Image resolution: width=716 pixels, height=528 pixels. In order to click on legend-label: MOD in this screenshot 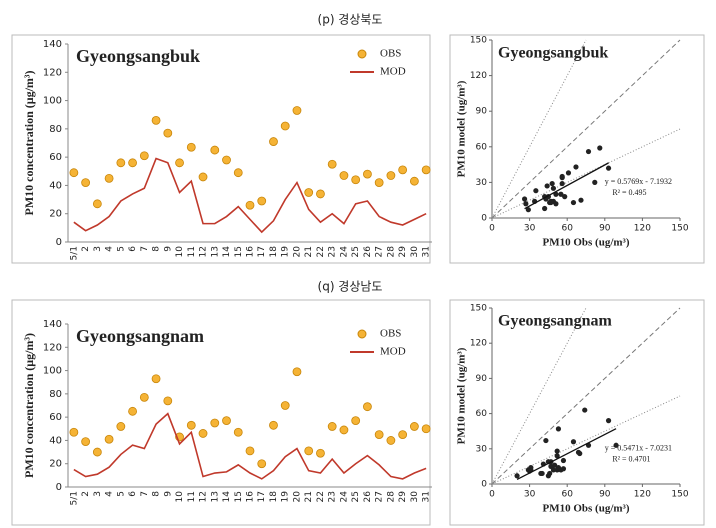, I will do `click(393, 352)`.